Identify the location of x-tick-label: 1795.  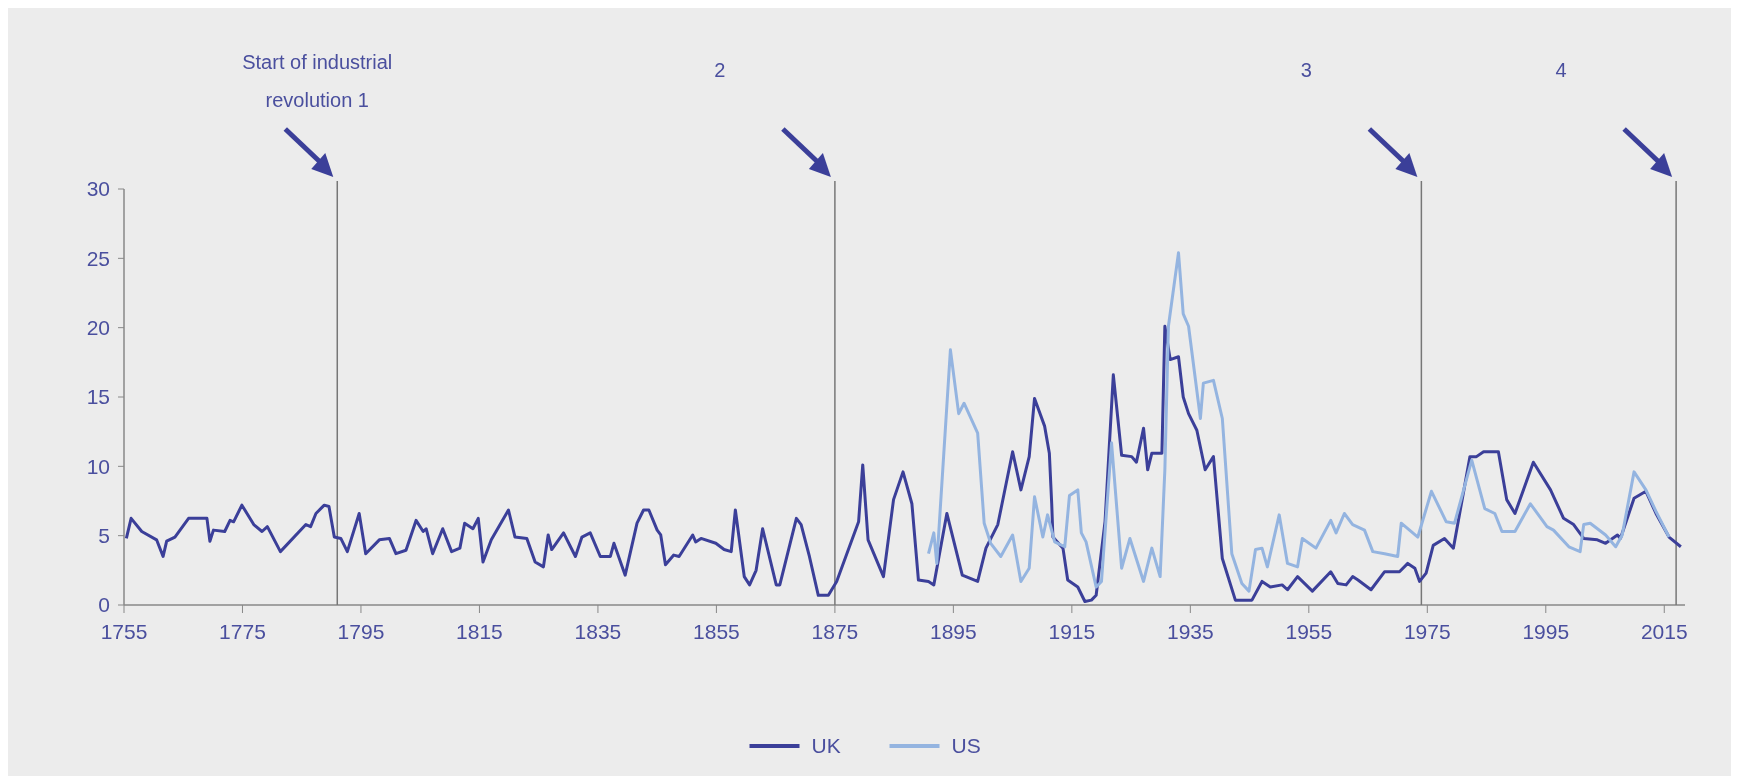
(361, 631).